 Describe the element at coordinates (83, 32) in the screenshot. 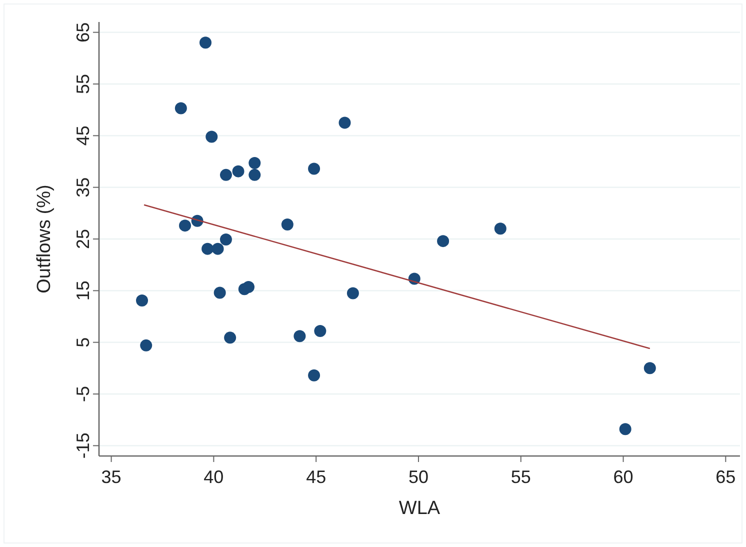

I see `y-tick-label: 65` at that location.